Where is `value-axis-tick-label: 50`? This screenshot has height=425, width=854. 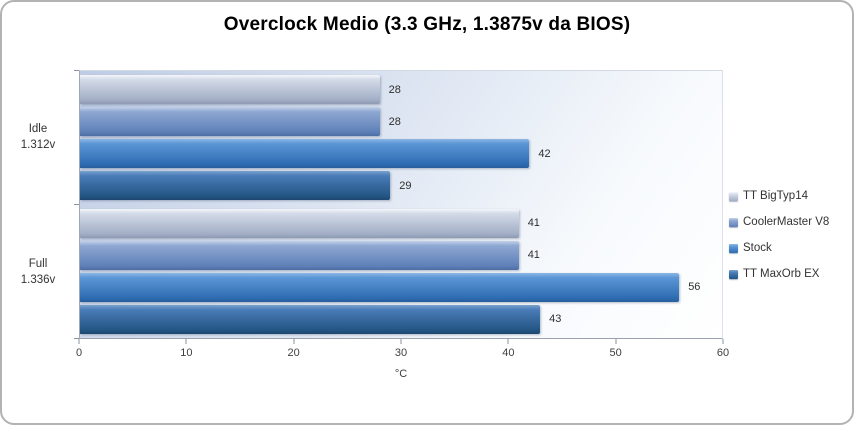
value-axis-tick-label: 50 is located at coordinates (615, 353).